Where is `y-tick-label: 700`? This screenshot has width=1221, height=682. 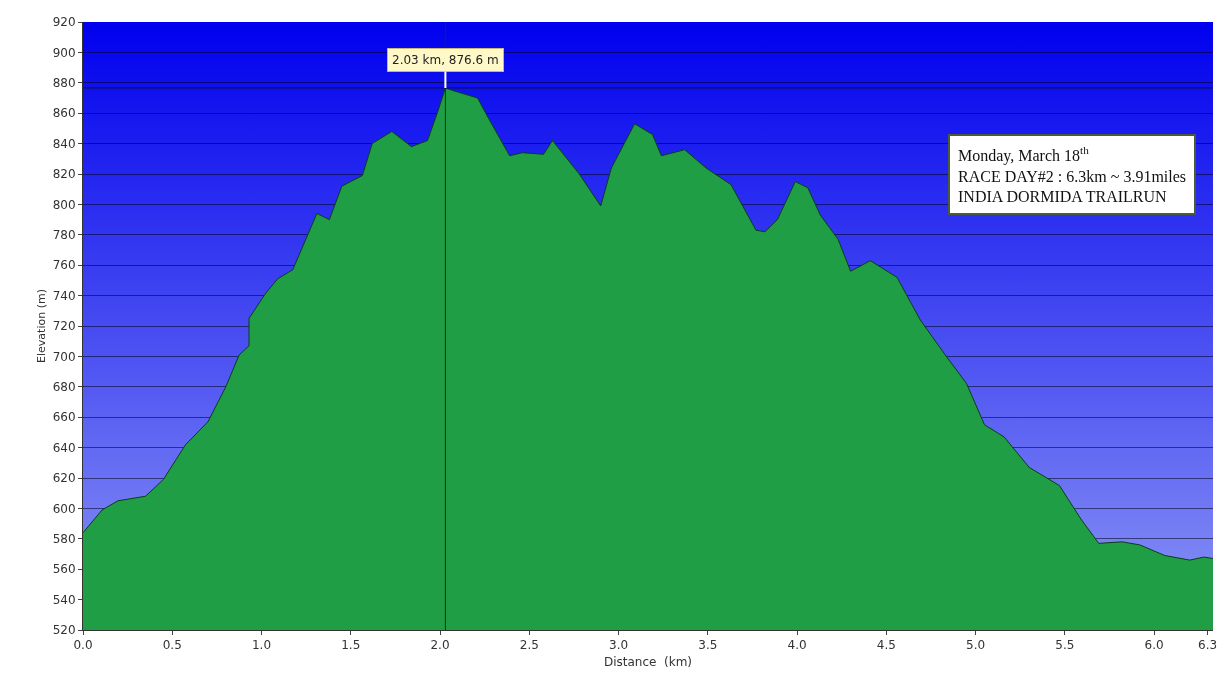 y-tick-label: 700 is located at coordinates (64, 356).